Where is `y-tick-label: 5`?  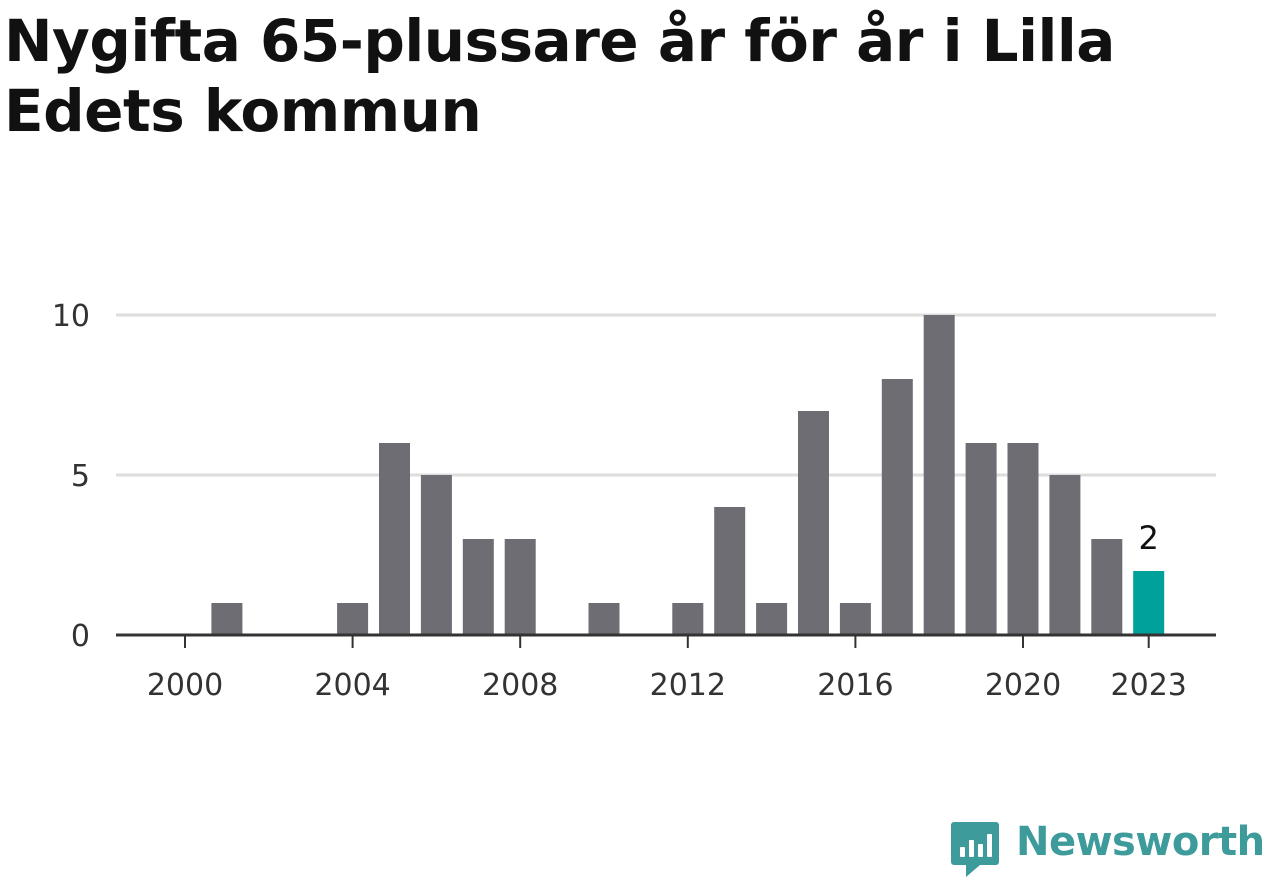 y-tick-label: 5 is located at coordinates (80, 476).